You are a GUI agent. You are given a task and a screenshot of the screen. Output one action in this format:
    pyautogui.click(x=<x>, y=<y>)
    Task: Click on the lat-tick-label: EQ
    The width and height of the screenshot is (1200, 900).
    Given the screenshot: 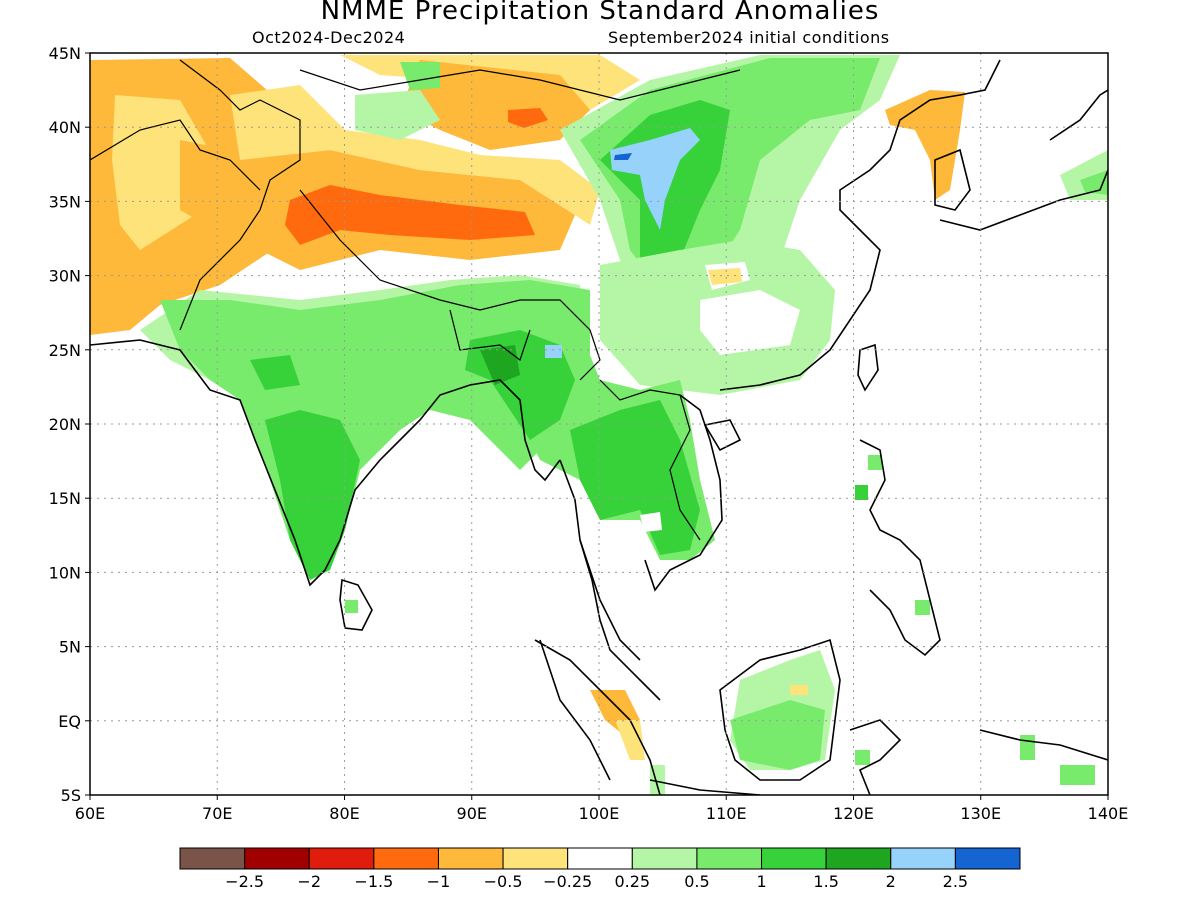 What is the action you would take?
    pyautogui.click(x=69, y=721)
    